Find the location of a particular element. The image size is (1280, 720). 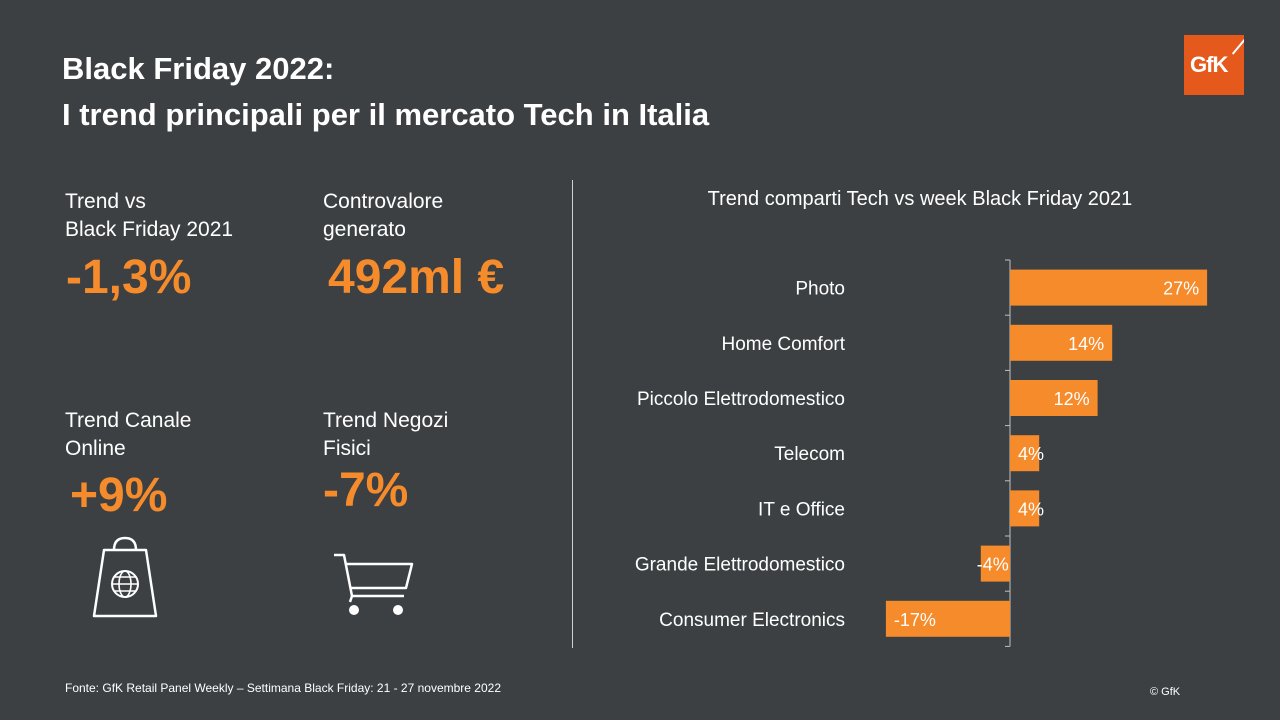

shopping-bag-globe-icon is located at coordinates (125, 577).